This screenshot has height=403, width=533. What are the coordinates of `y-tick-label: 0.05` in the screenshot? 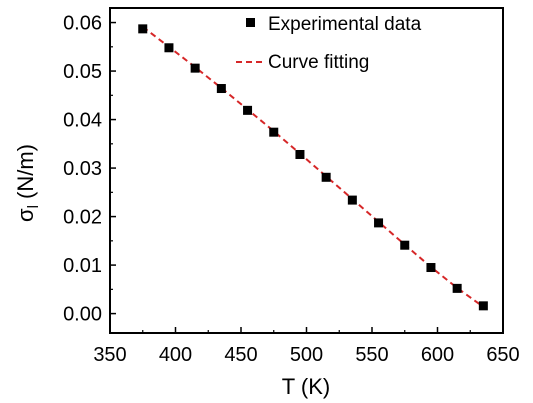 It's located at (82, 72).